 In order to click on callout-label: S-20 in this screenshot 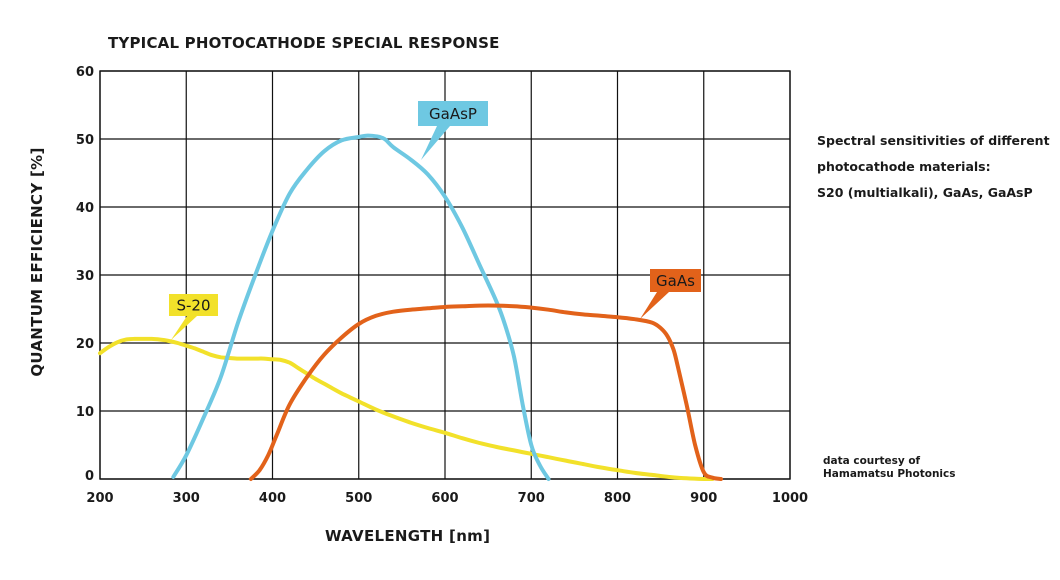, I will do `click(193, 306)`.